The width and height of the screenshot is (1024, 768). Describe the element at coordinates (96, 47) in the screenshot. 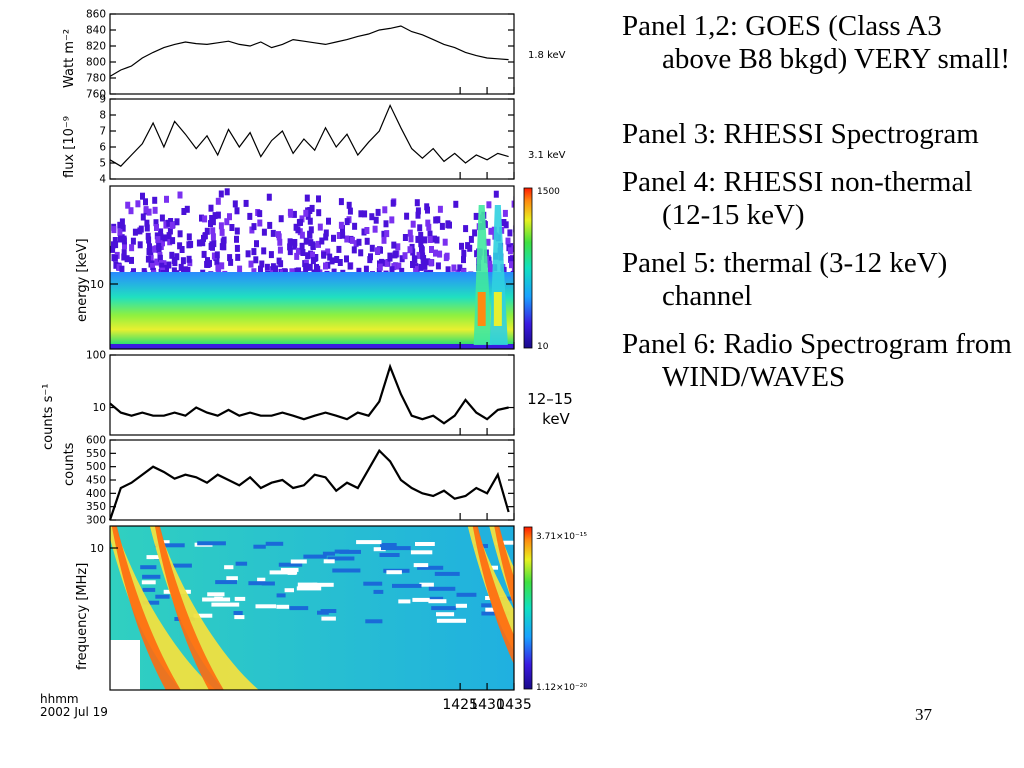

I see `ytick-label: 820` at that location.